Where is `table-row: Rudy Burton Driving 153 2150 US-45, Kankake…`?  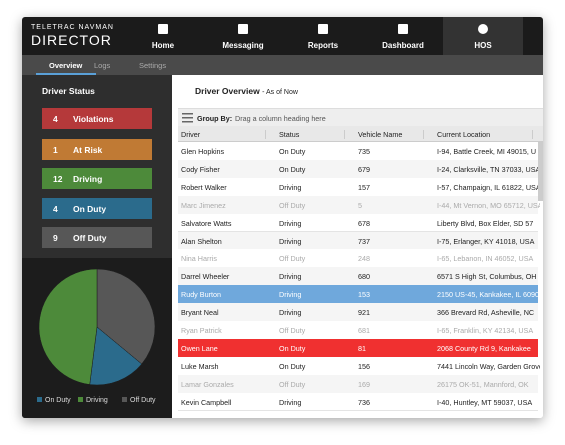 table-row: Rudy Burton Driving 153 2150 US-45, Kankake… is located at coordinates (358, 295).